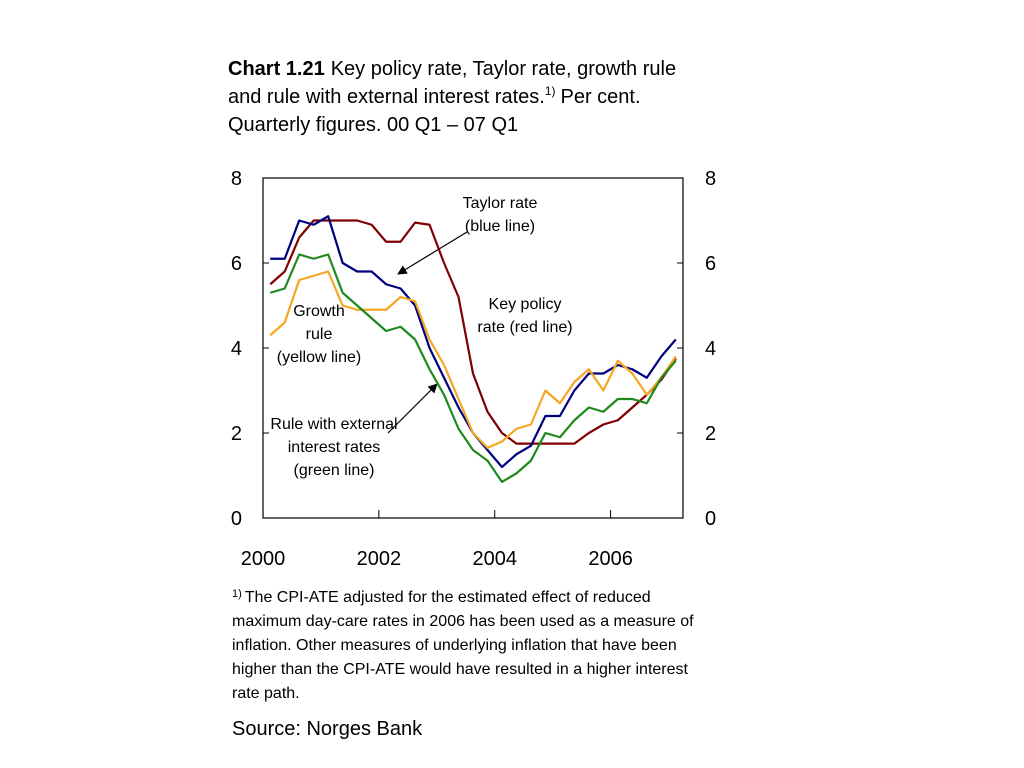 This screenshot has height=768, width=1024. Describe the element at coordinates (710, 349) in the screenshot. I see `y2-tick-label: 4` at that location.